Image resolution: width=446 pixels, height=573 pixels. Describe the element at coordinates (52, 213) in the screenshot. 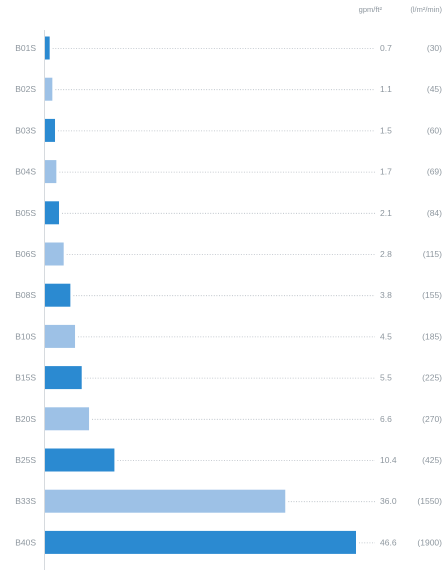

I see `bar-b05s` at that location.